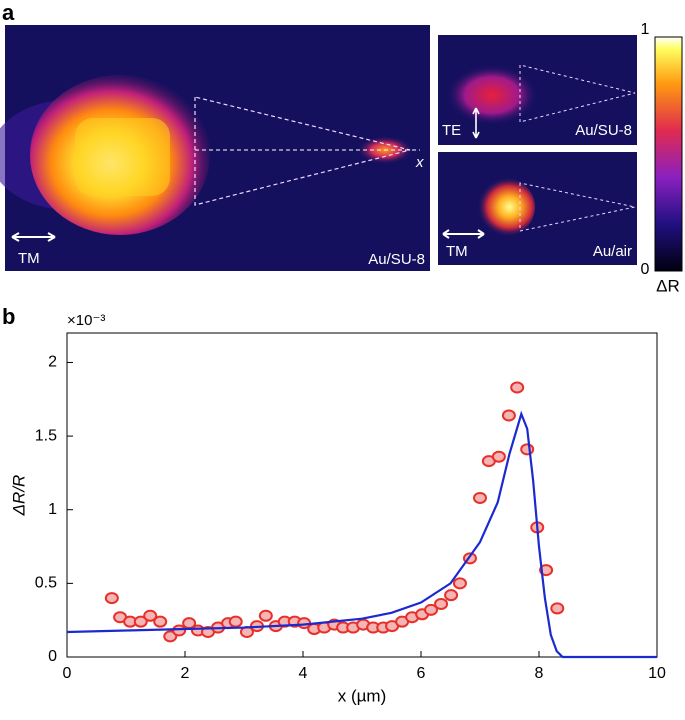 This screenshot has width=685, height=720. Describe the element at coordinates (52, 656) in the screenshot. I see `y-tick-label: 0` at that location.